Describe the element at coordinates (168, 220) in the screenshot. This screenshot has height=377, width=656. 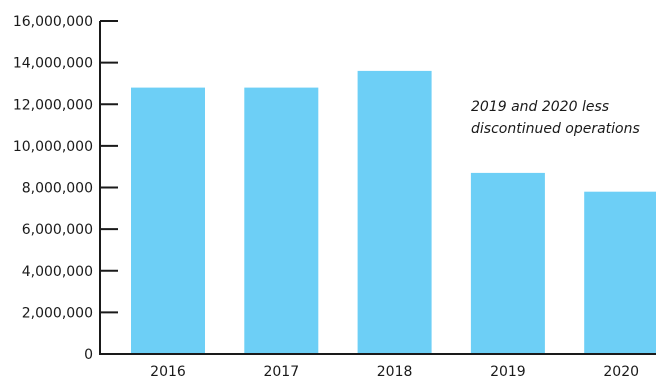
I see `bar-2016` at that location.